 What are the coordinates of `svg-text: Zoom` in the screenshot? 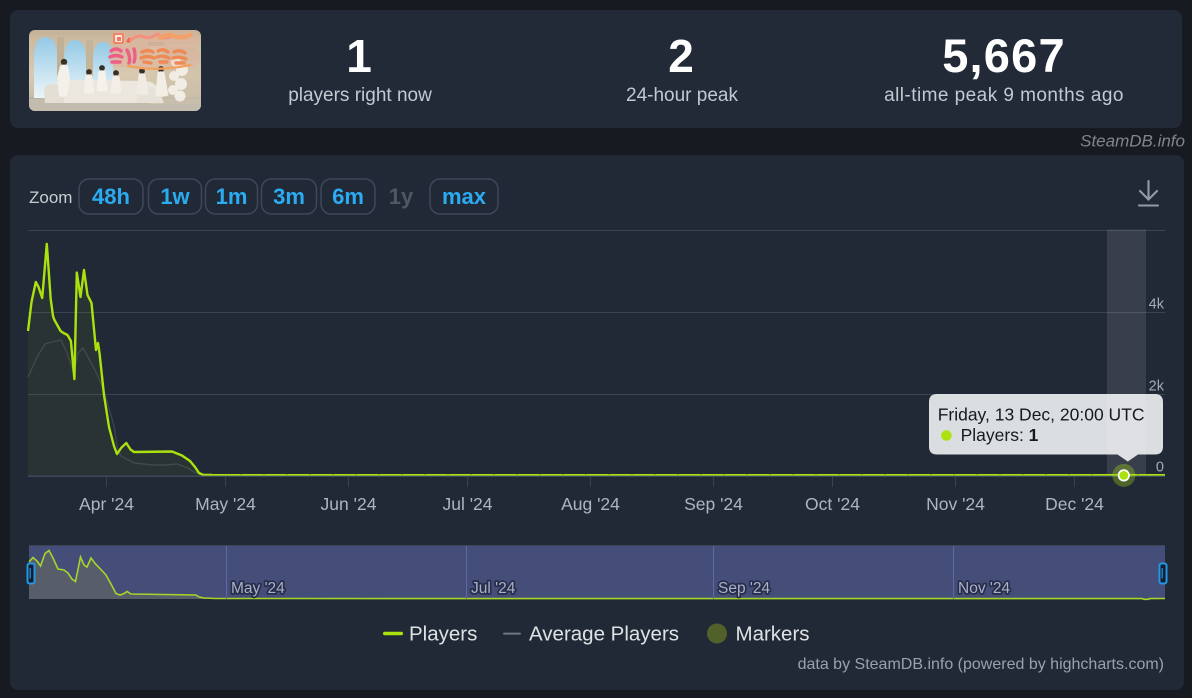 It's located at (50, 197).